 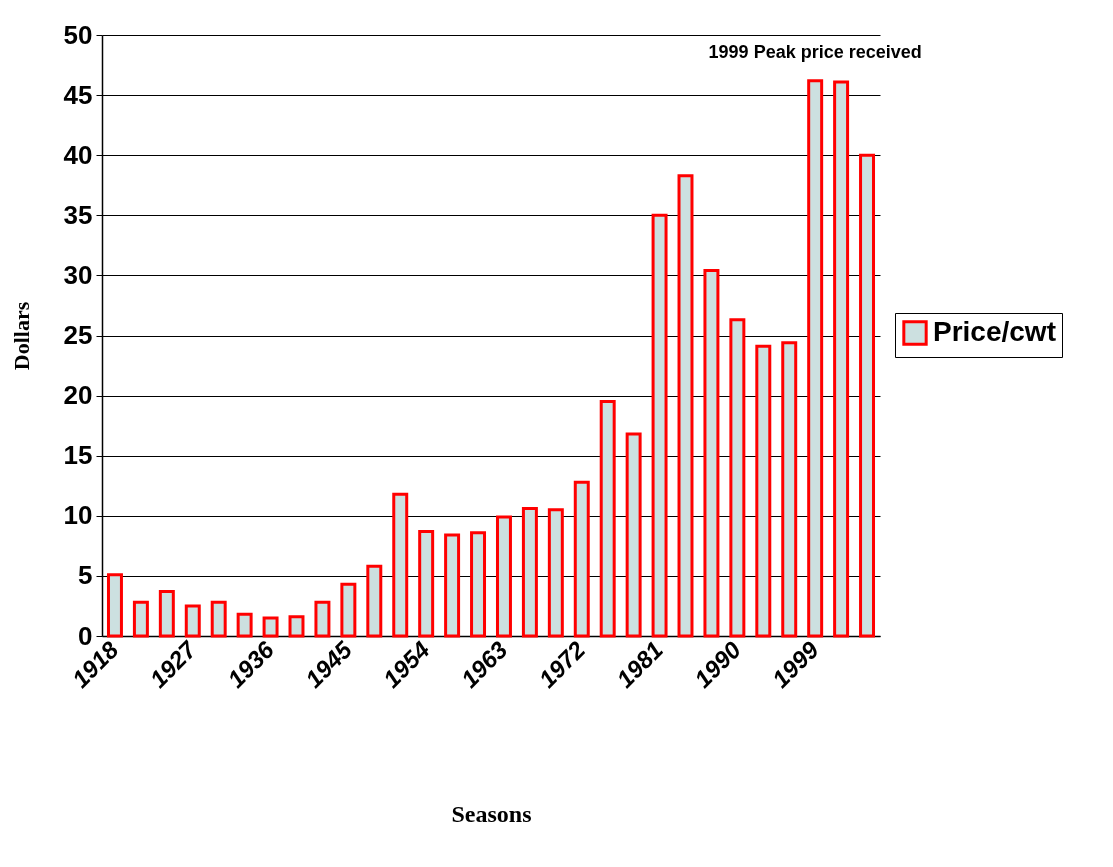 What do you see at coordinates (78, 34) in the screenshot?
I see `y-tick-label: 50` at bounding box center [78, 34].